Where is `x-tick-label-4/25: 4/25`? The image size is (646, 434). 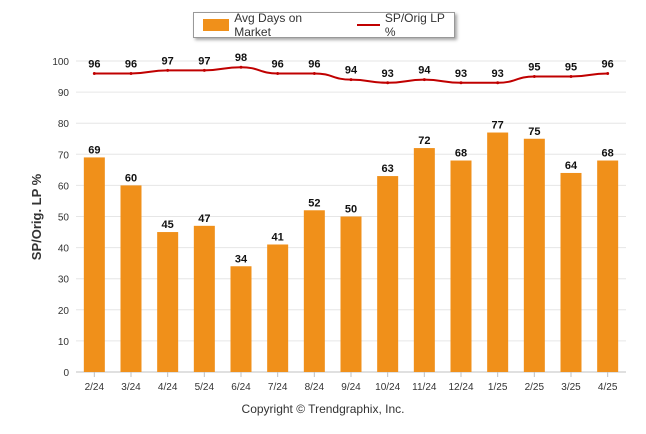 x-tick-label-4/25: 4/25 is located at coordinates (608, 387).